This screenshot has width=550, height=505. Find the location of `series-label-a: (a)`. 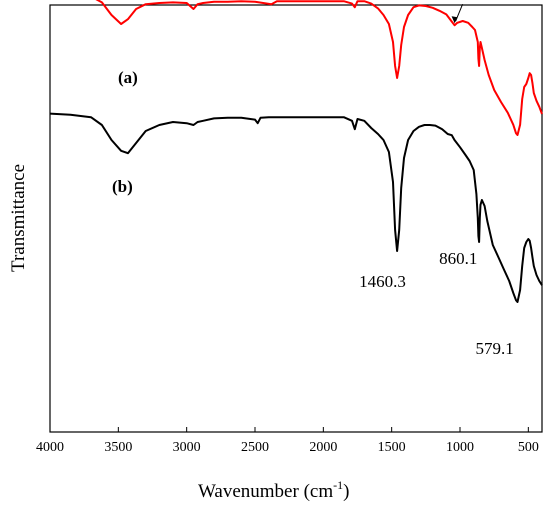

series-label-a: (a) is located at coordinates (128, 77).